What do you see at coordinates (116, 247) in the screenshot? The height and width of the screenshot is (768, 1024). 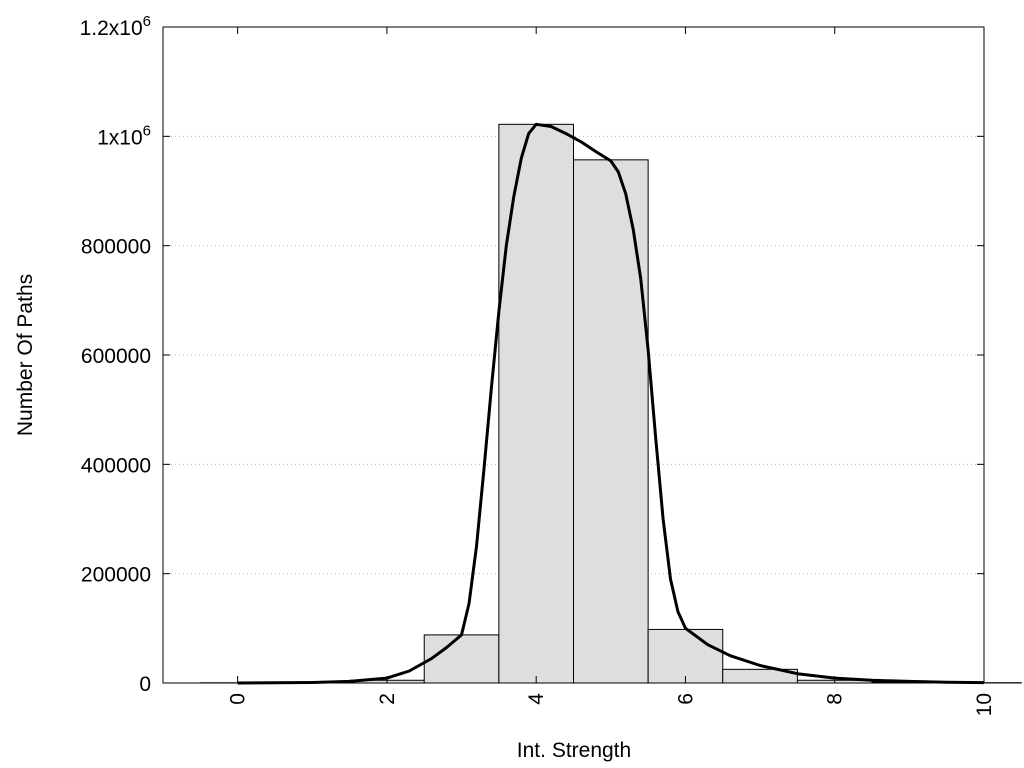 I see `y-tick-label: 800000` at bounding box center [116, 247].